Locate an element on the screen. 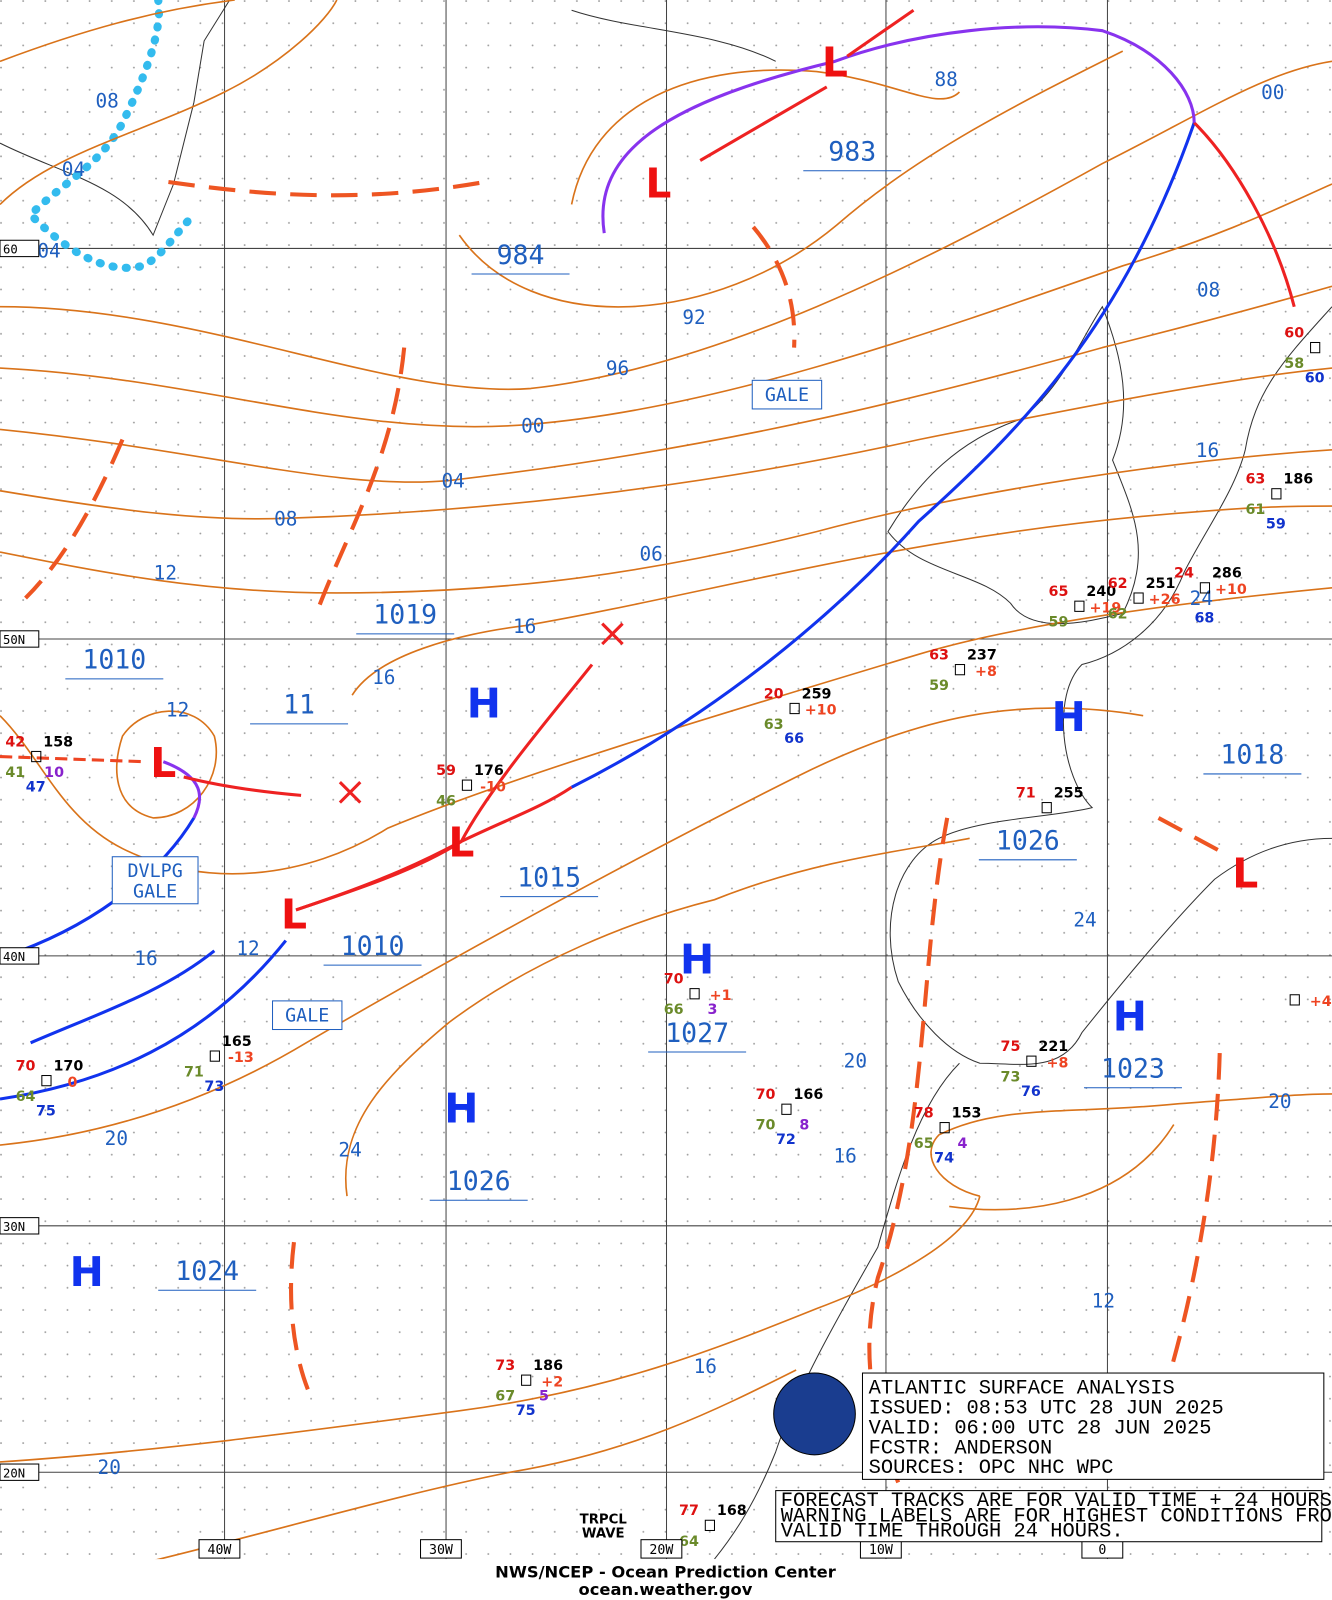 The width and height of the screenshot is (1332, 1600). footer: ocean.weather.gov is located at coordinates (666, 1589).